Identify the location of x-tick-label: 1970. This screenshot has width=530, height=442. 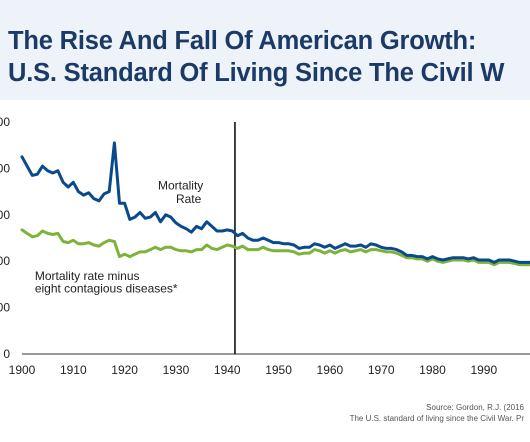
(381, 370).